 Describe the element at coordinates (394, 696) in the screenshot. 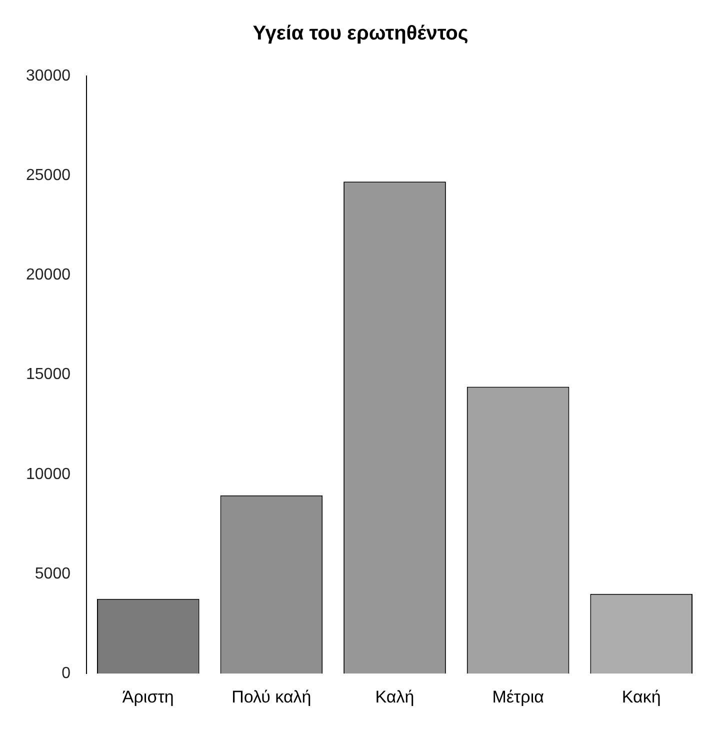

I see `x-tick-label: Καλή` at that location.